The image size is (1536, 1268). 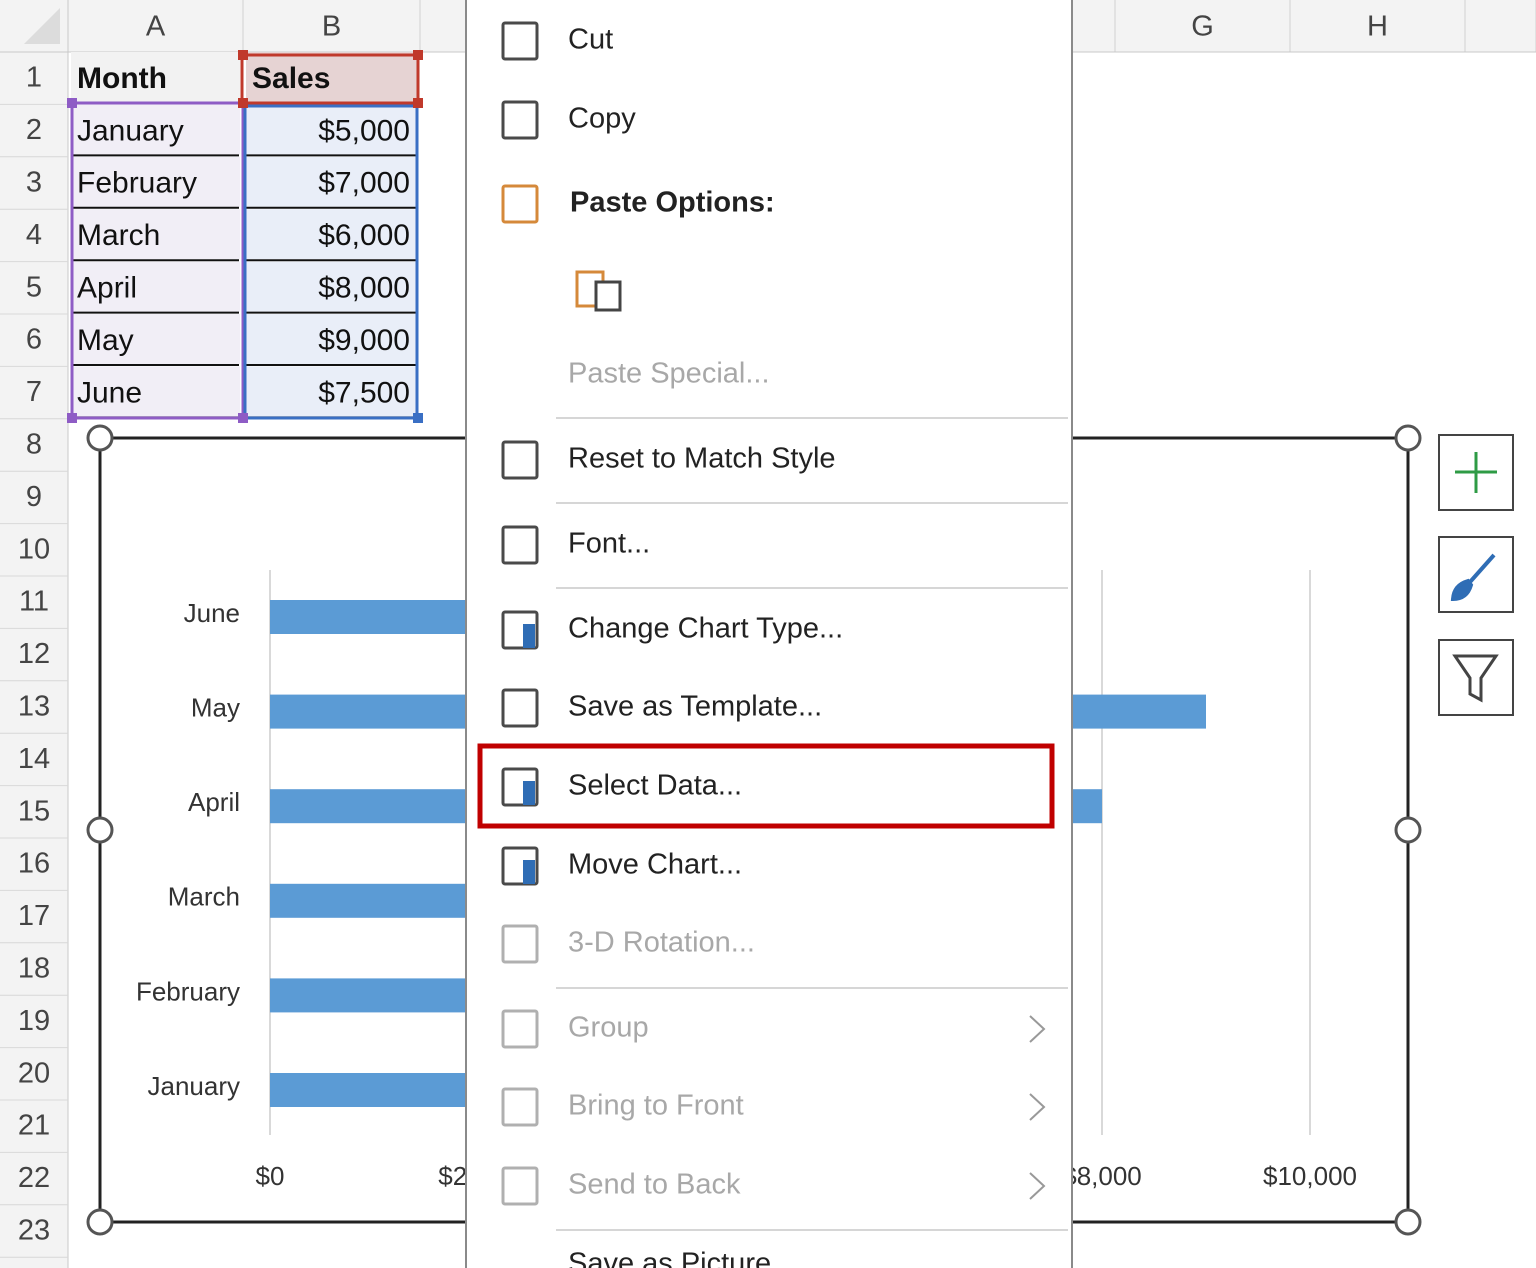 What do you see at coordinates (291, 78) in the screenshot?
I see `cell: Sales` at bounding box center [291, 78].